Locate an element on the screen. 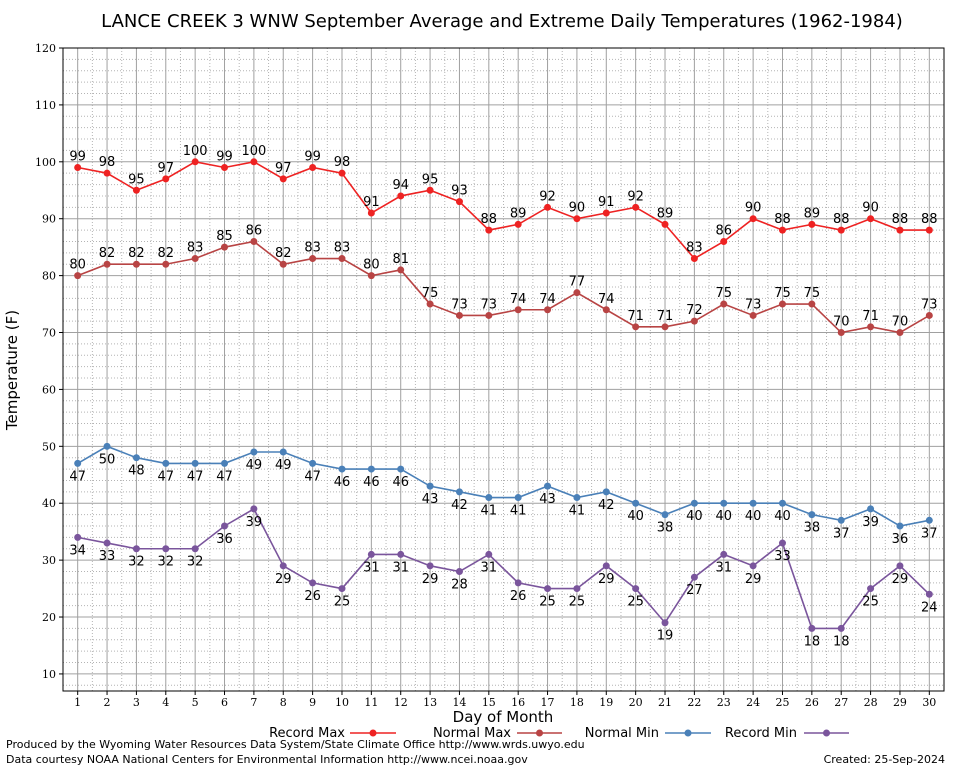 The width and height of the screenshot is (954, 768). record-min-data-label: 39 is located at coordinates (254, 522).